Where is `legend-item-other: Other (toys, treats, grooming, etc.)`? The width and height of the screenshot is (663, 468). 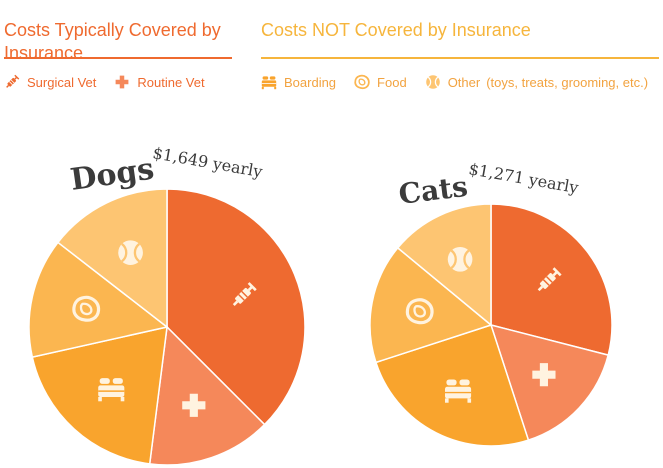
legend-item-other: Other (toys, treats, grooming, etc.) is located at coordinates (536, 82).